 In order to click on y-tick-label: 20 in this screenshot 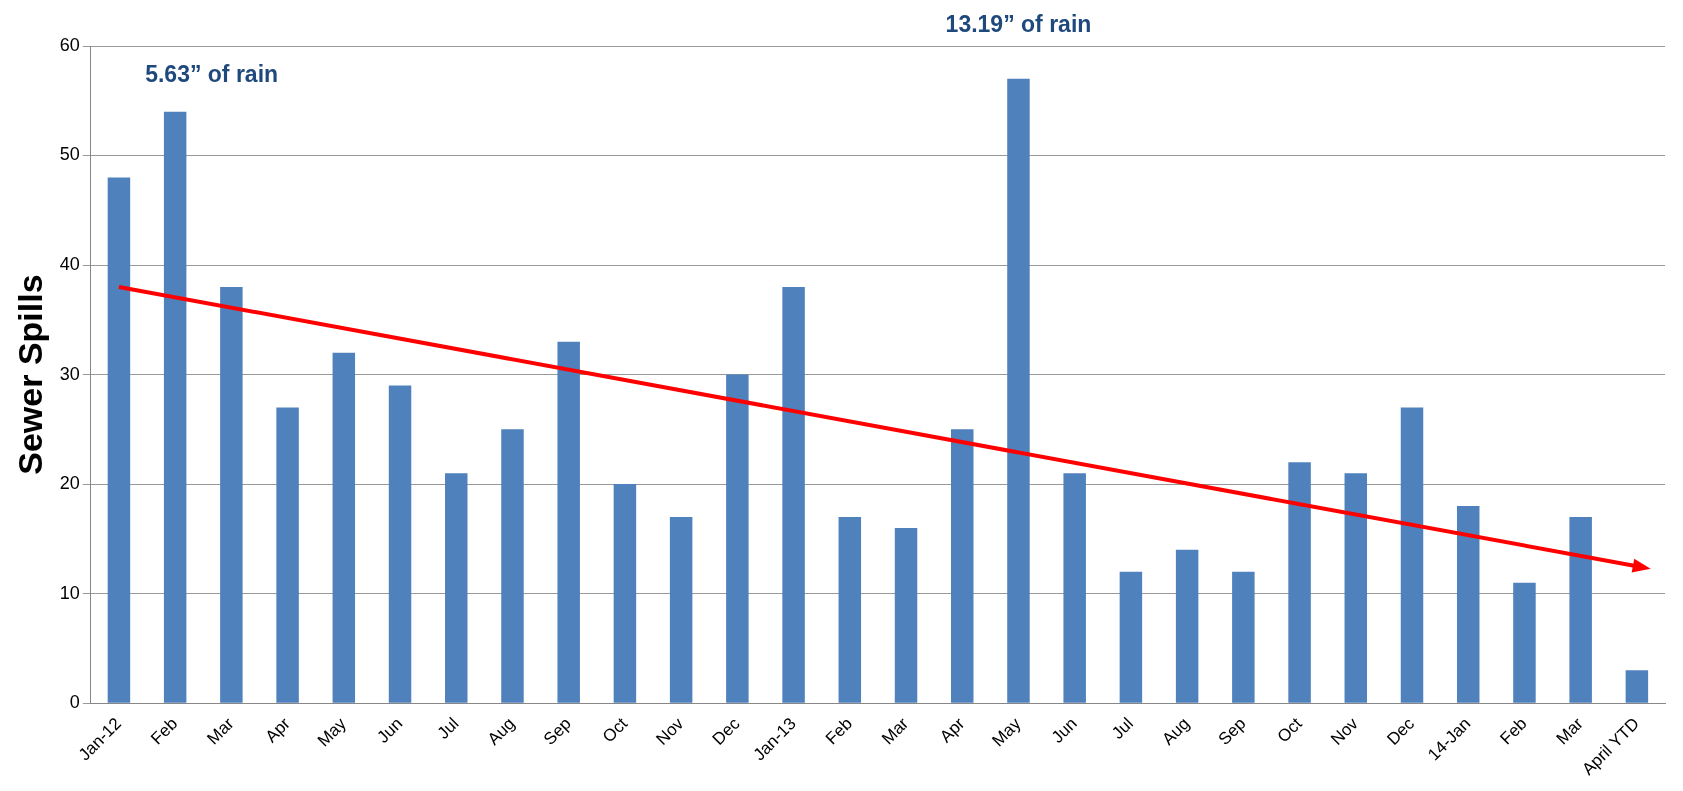, I will do `click(69, 483)`.